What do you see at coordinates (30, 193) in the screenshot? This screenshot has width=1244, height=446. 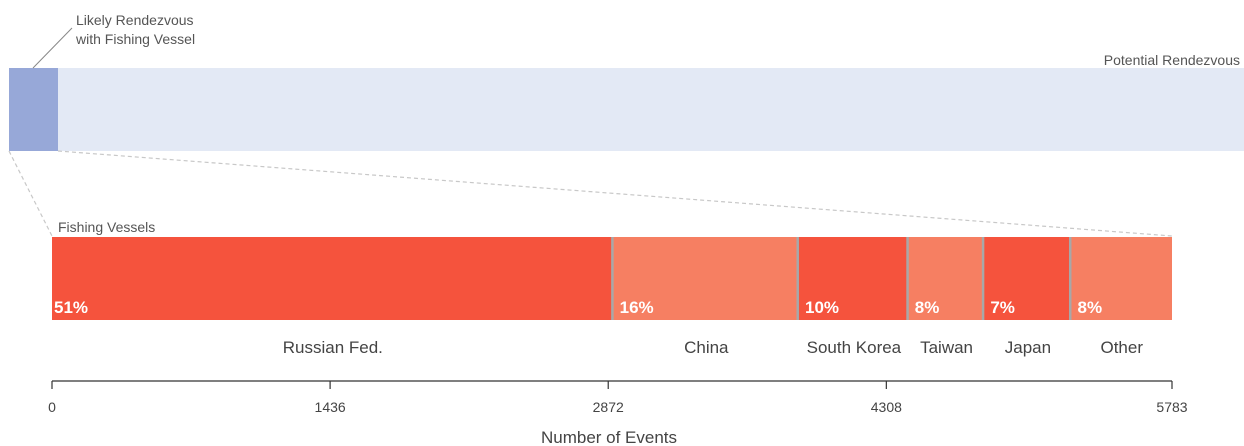 I see `zoom-connector-left` at bounding box center [30, 193].